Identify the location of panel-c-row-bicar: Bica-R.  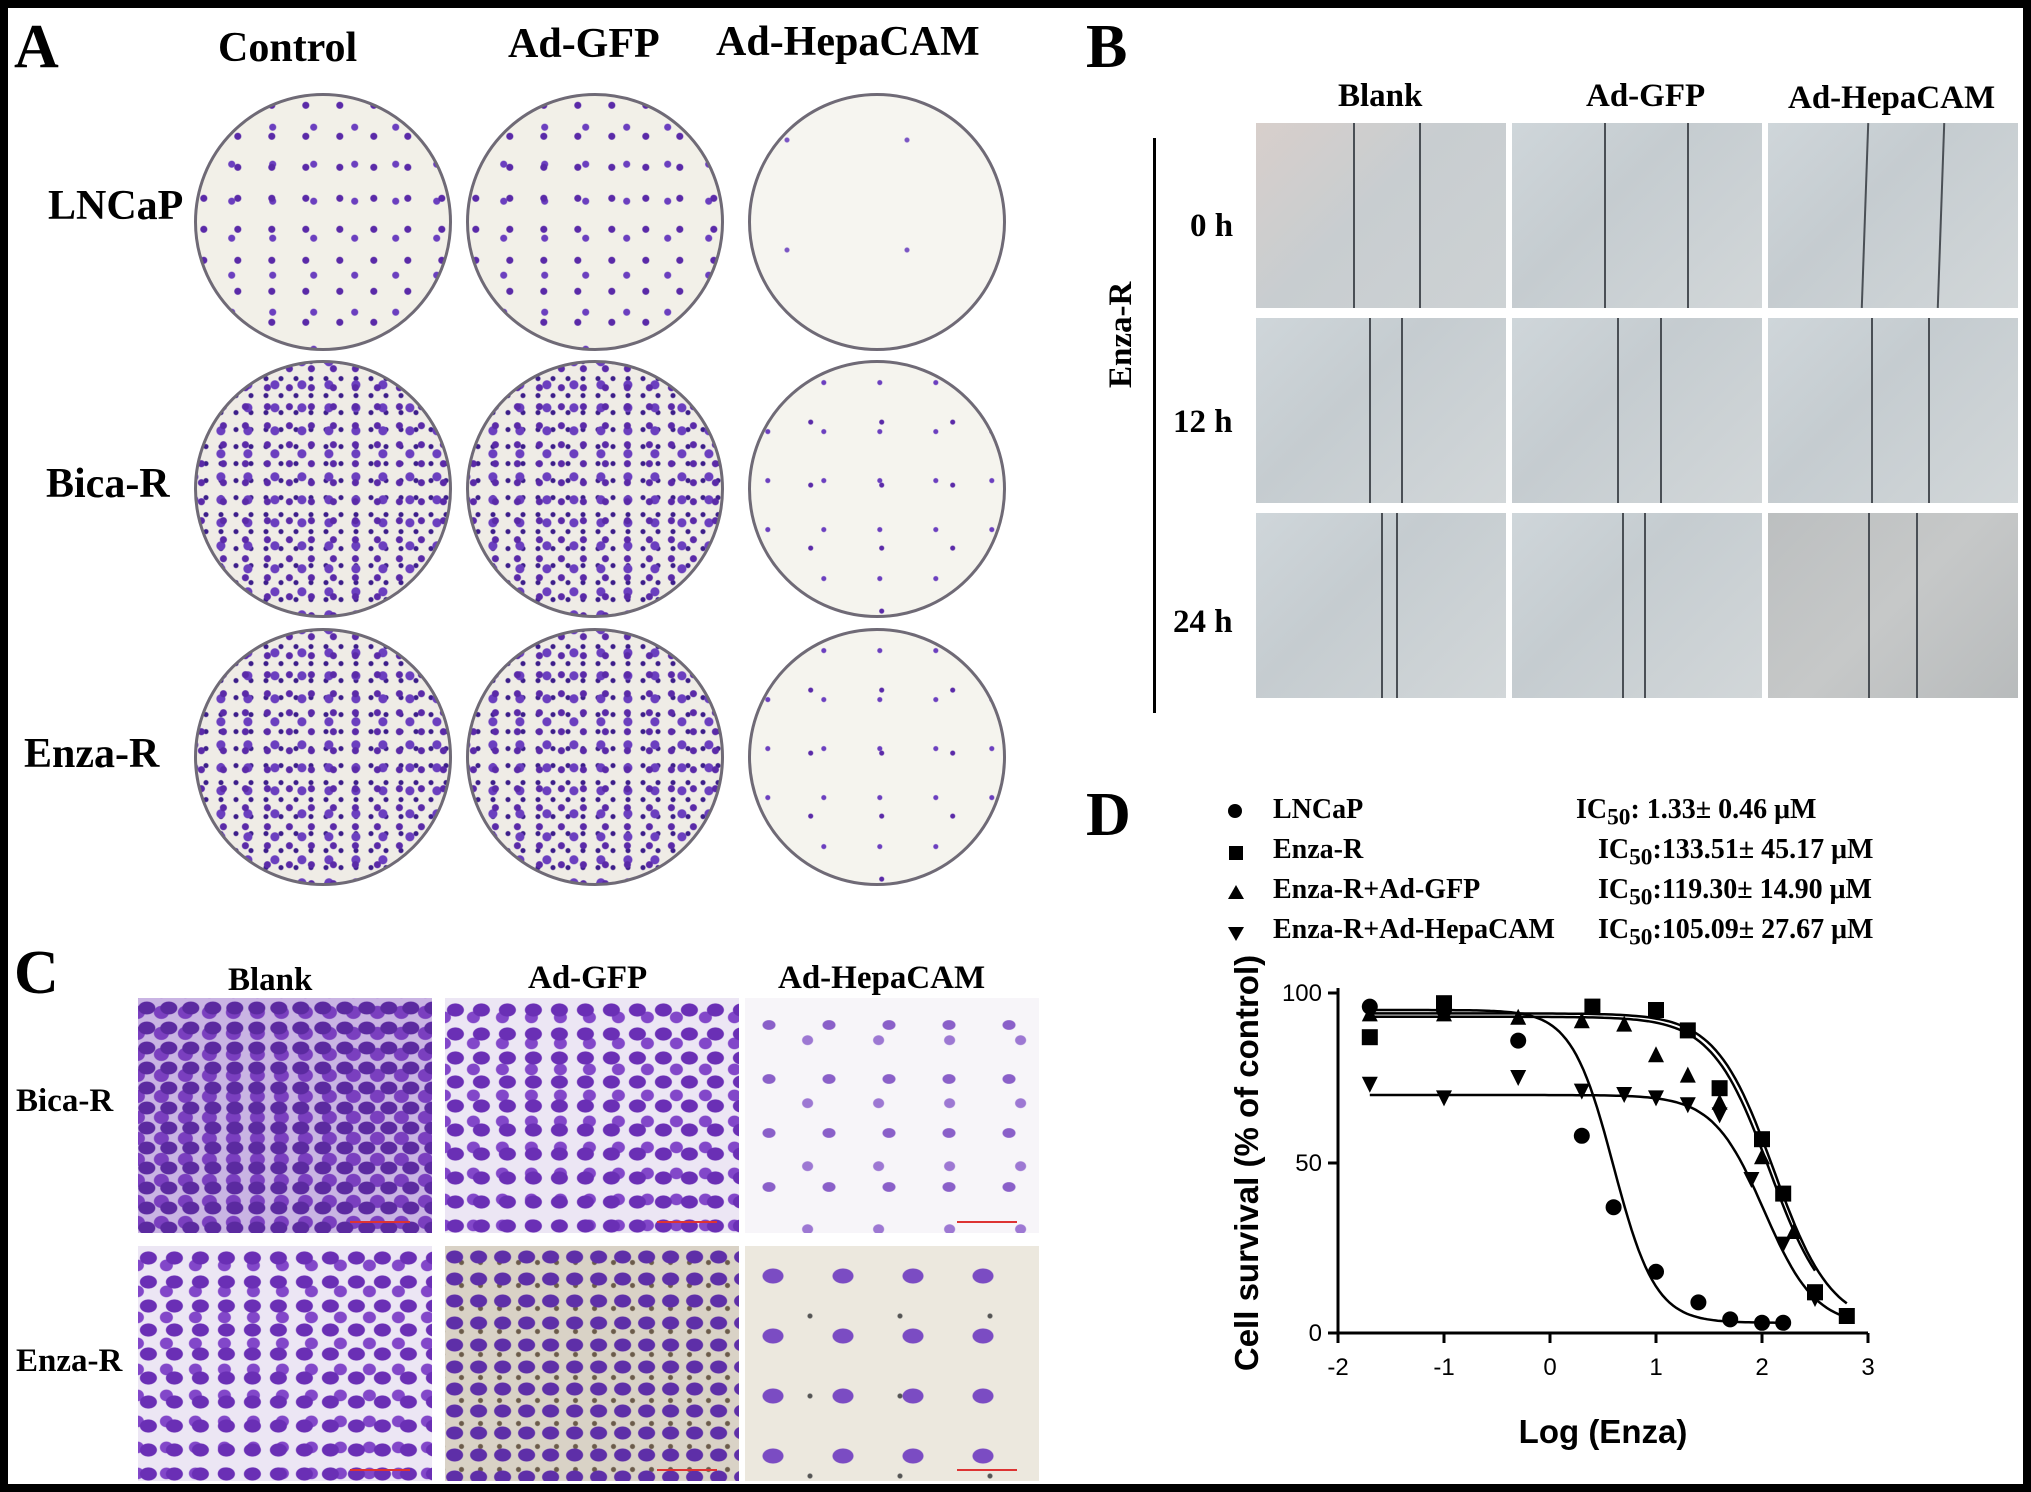
(65, 1101).